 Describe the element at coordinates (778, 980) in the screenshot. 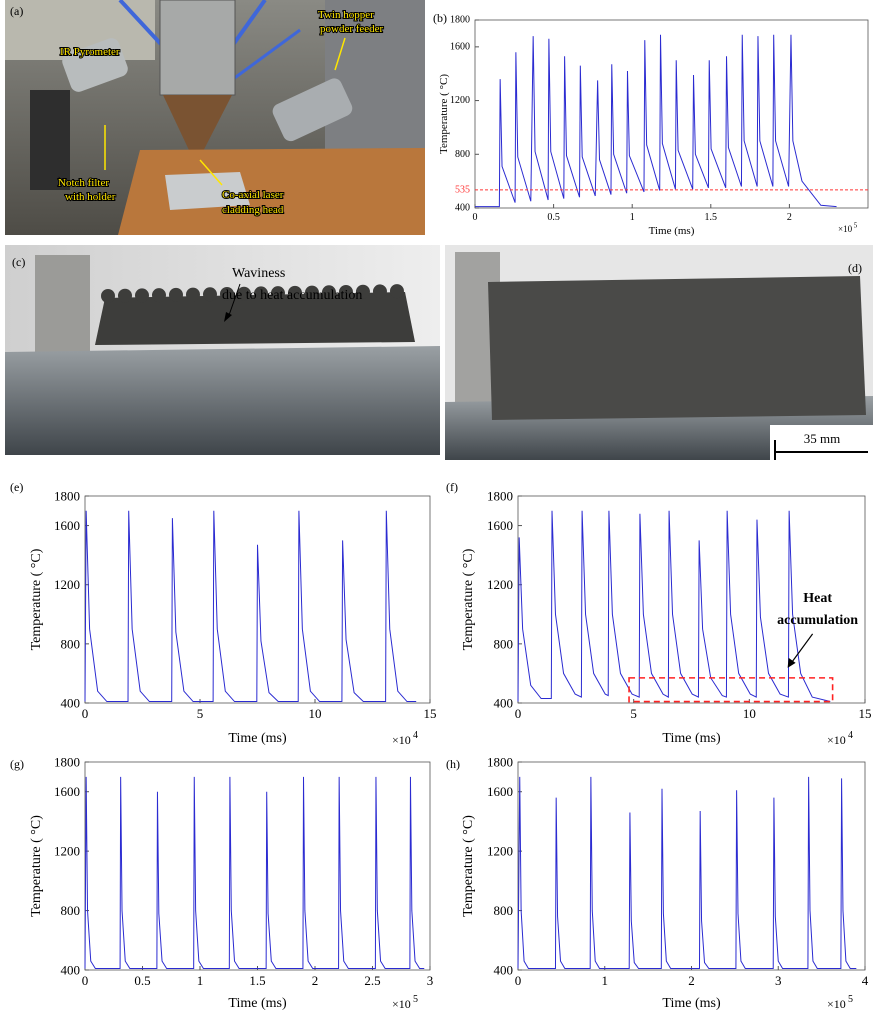

I see `x-tick-label: 3` at that location.